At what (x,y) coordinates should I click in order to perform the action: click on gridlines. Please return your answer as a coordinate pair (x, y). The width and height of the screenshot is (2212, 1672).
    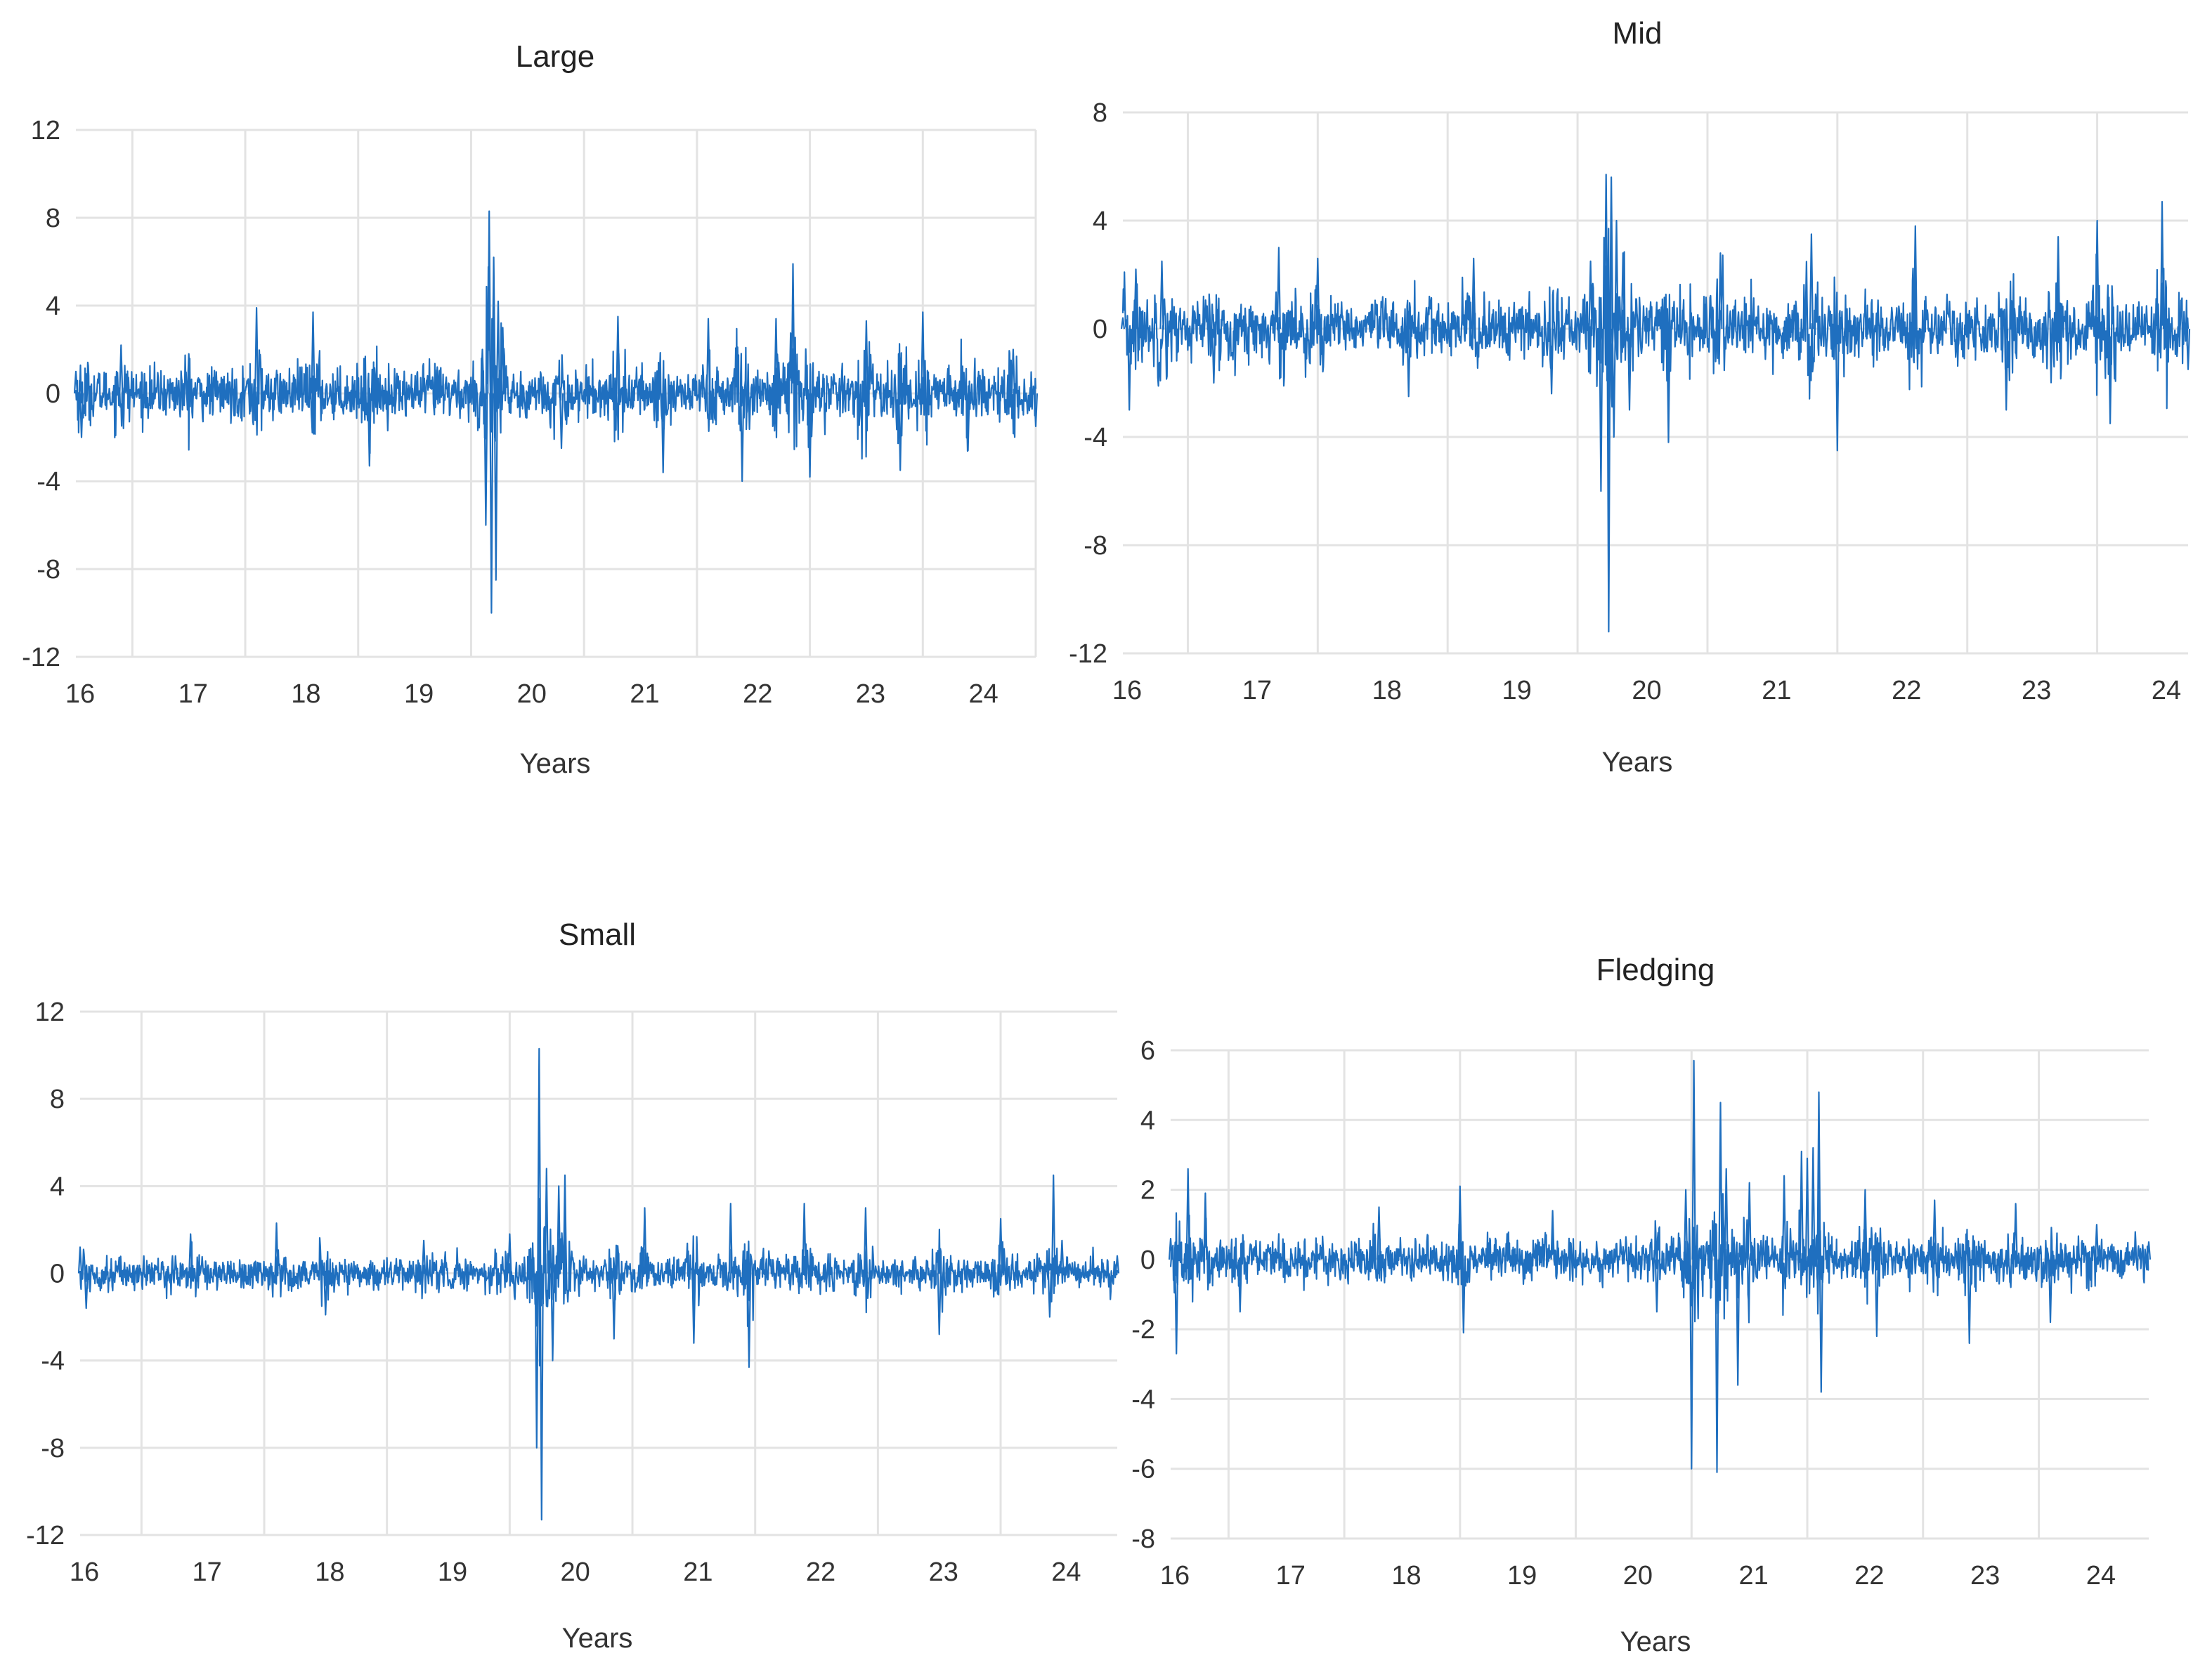
    Looking at the image, I should click on (1660, 1294).